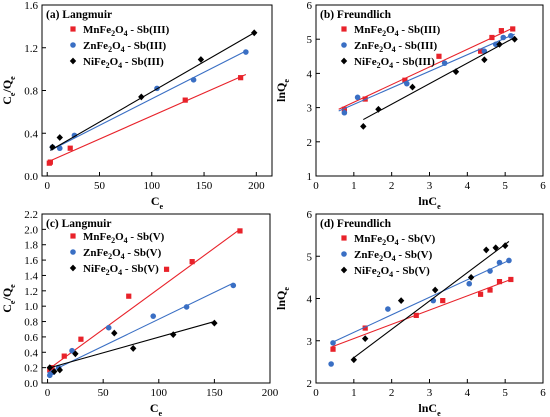 This screenshot has width=550, height=417. I want to click on x-axis-label: lnCe, so click(429, 409).